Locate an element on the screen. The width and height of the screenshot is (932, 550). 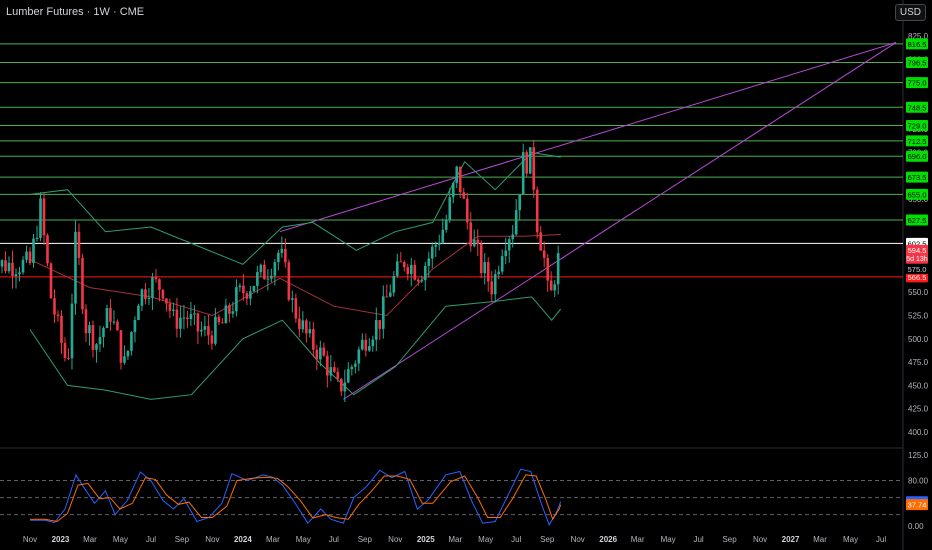
price-tag-566-5: 566.5 is located at coordinates (917, 277).